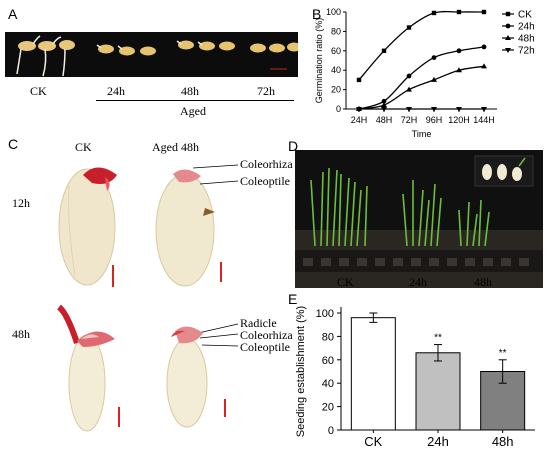 The width and height of the screenshot is (550, 459). What do you see at coordinates (484, 120) in the screenshot?
I see `b-x-tick-label: 144H` at bounding box center [484, 120].